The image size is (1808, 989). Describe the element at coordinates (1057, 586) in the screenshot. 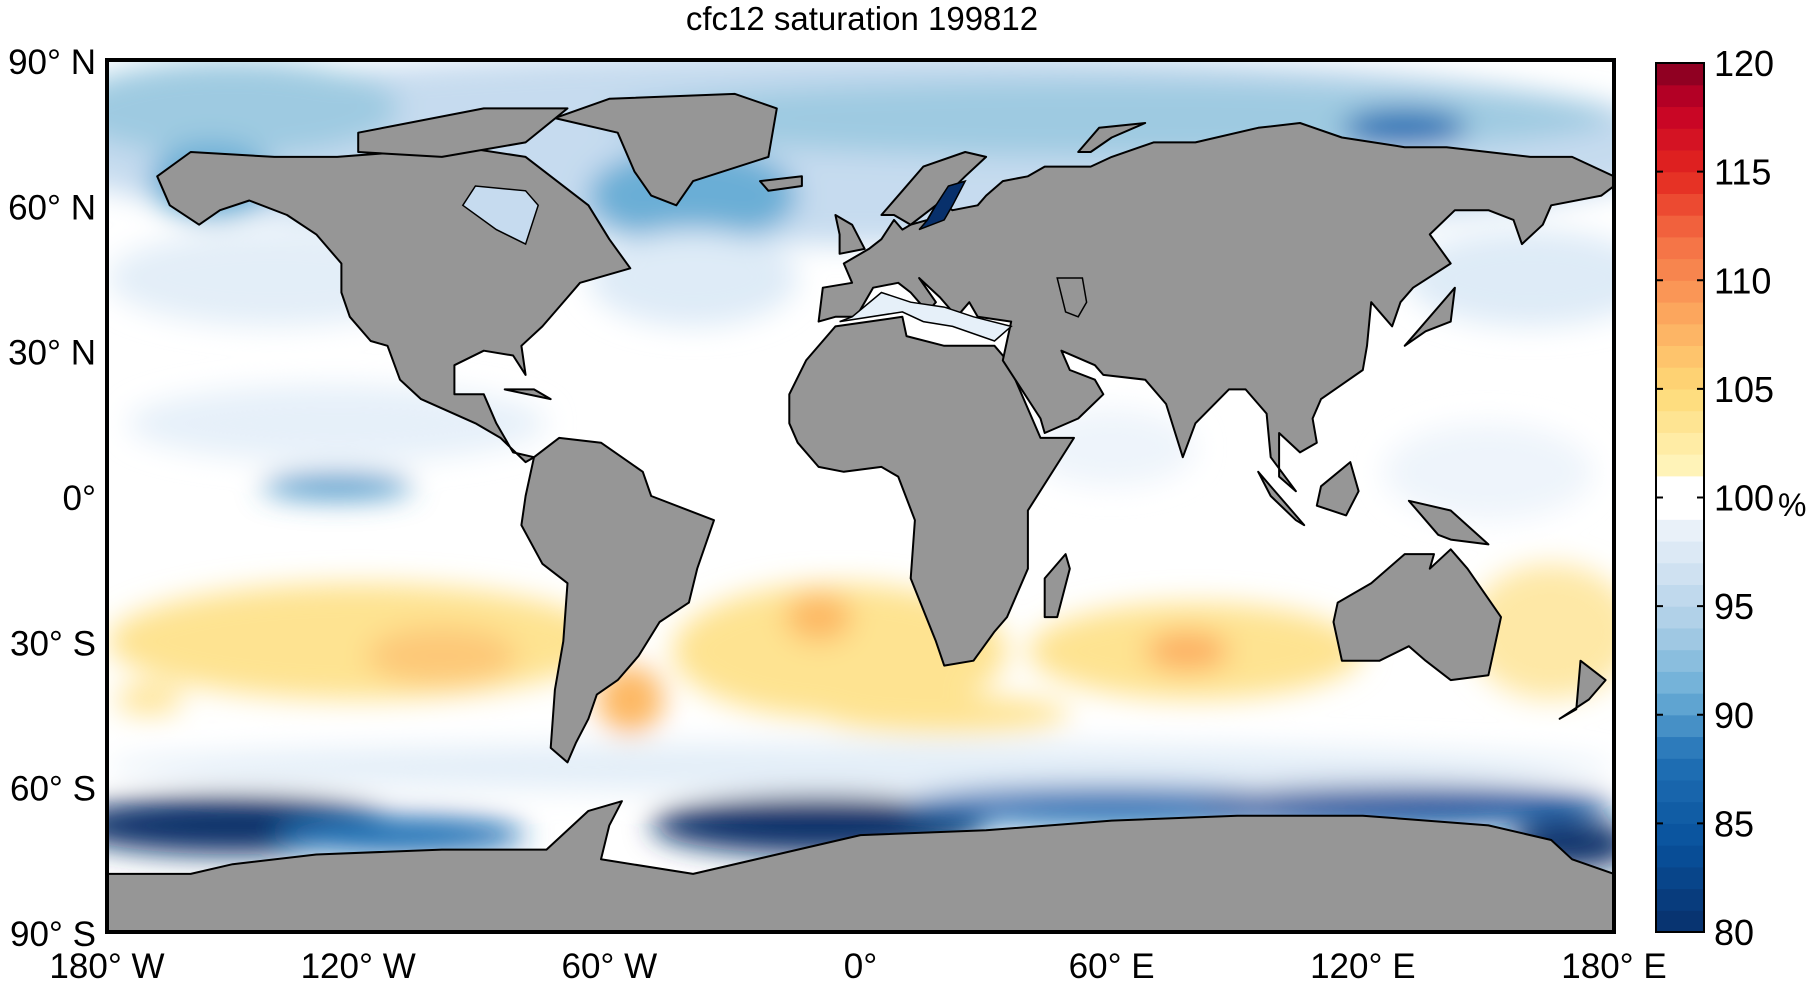

I see `landmass-madagascar` at that location.